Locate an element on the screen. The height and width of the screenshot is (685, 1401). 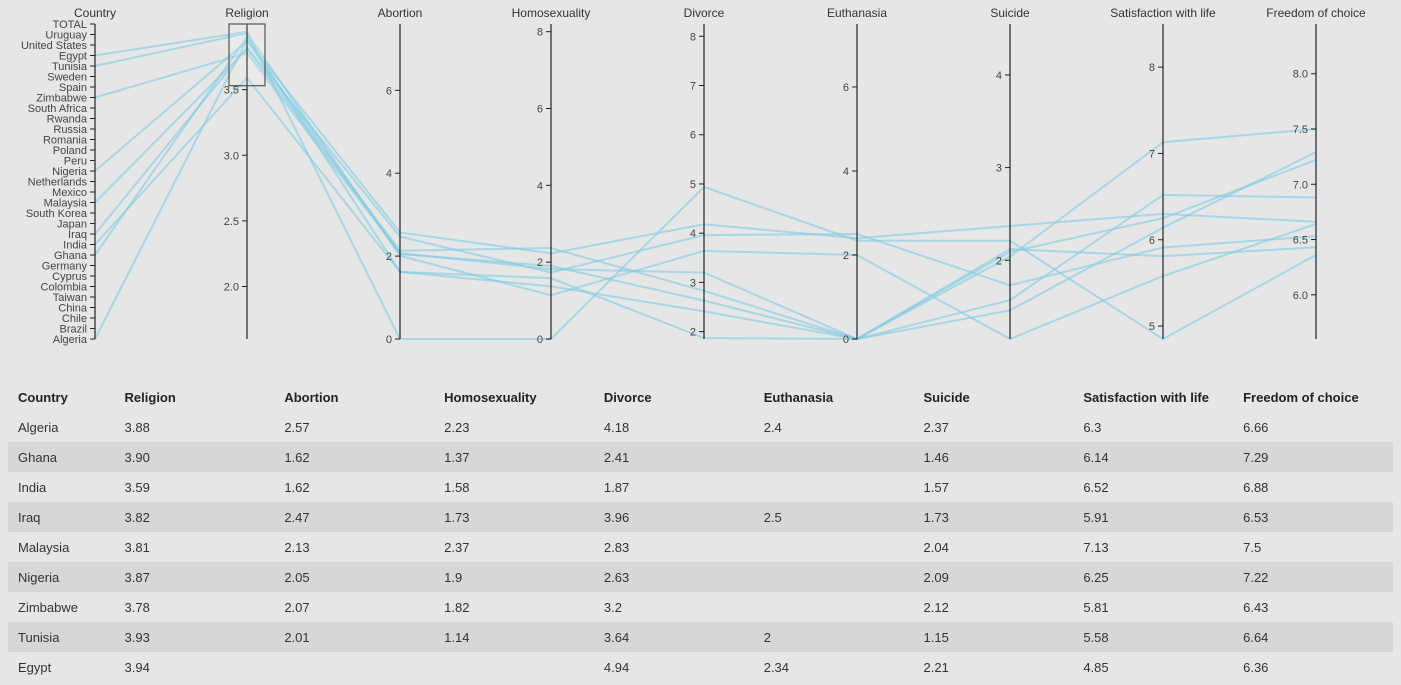
table-cell: 3.82 is located at coordinates (194, 517).